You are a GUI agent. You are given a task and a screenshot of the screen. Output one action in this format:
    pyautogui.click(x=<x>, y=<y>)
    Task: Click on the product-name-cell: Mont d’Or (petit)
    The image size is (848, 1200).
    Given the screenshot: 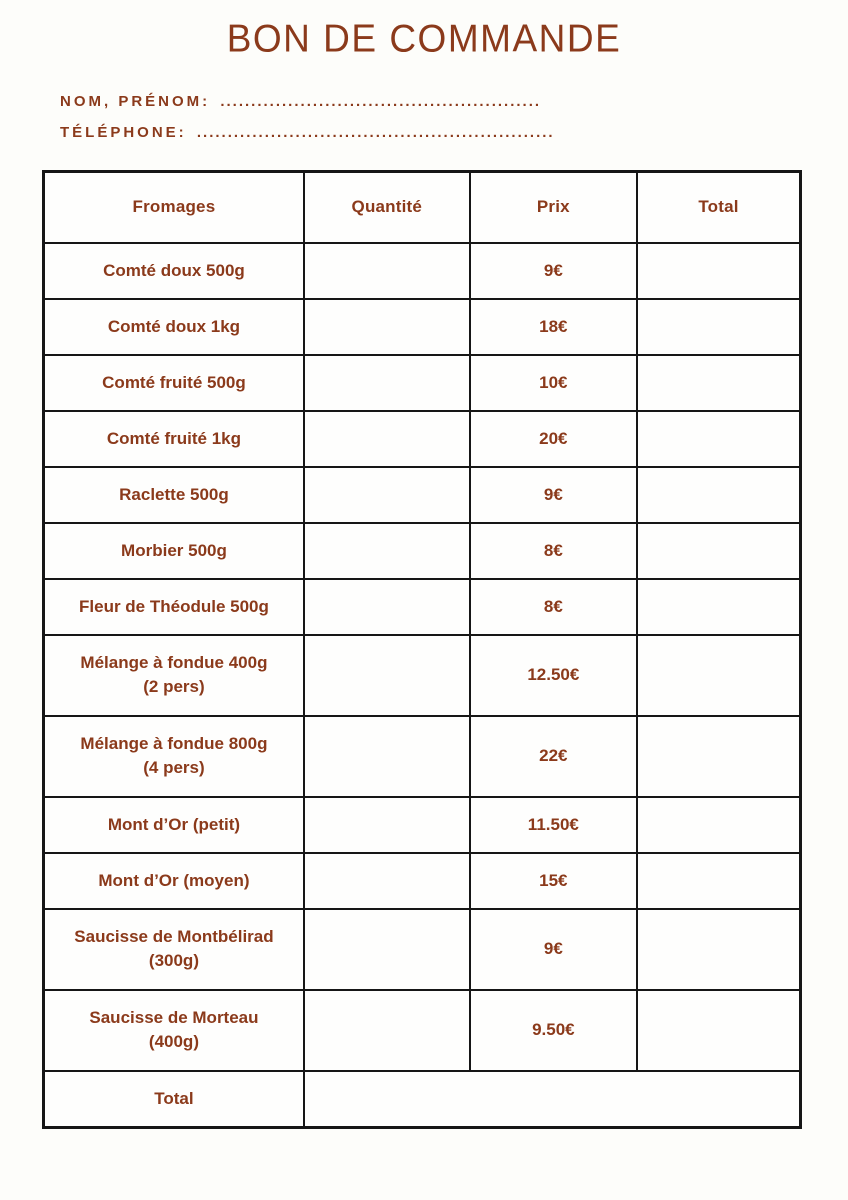 What is the action you would take?
    pyautogui.click(x=173, y=824)
    